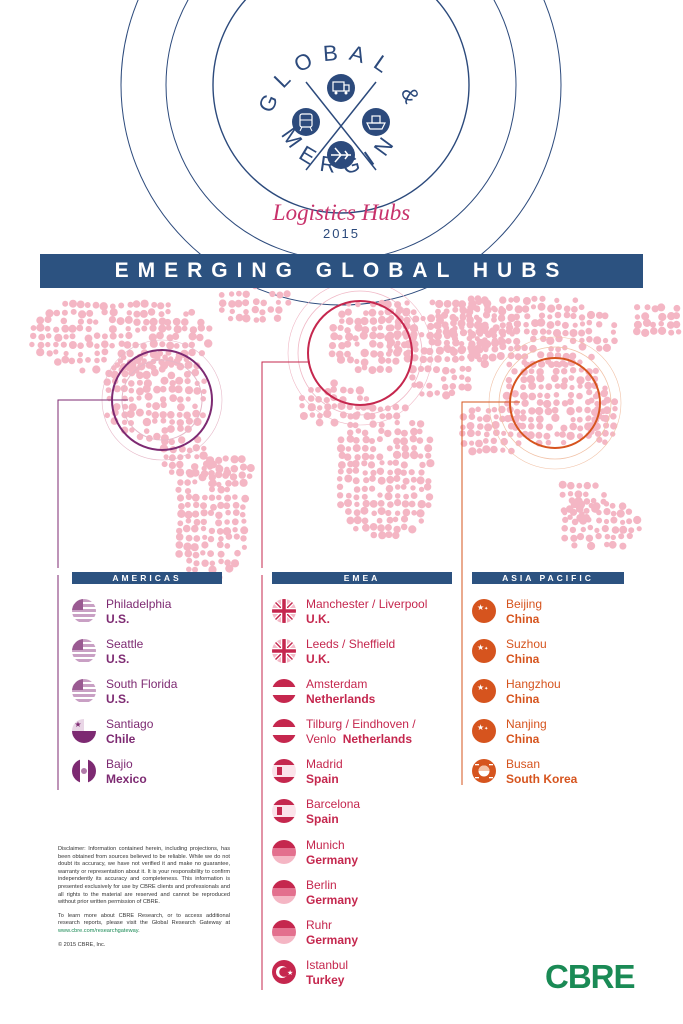 The width and height of the screenshot is (683, 1024). I want to click on country: U.S., so click(118, 619).